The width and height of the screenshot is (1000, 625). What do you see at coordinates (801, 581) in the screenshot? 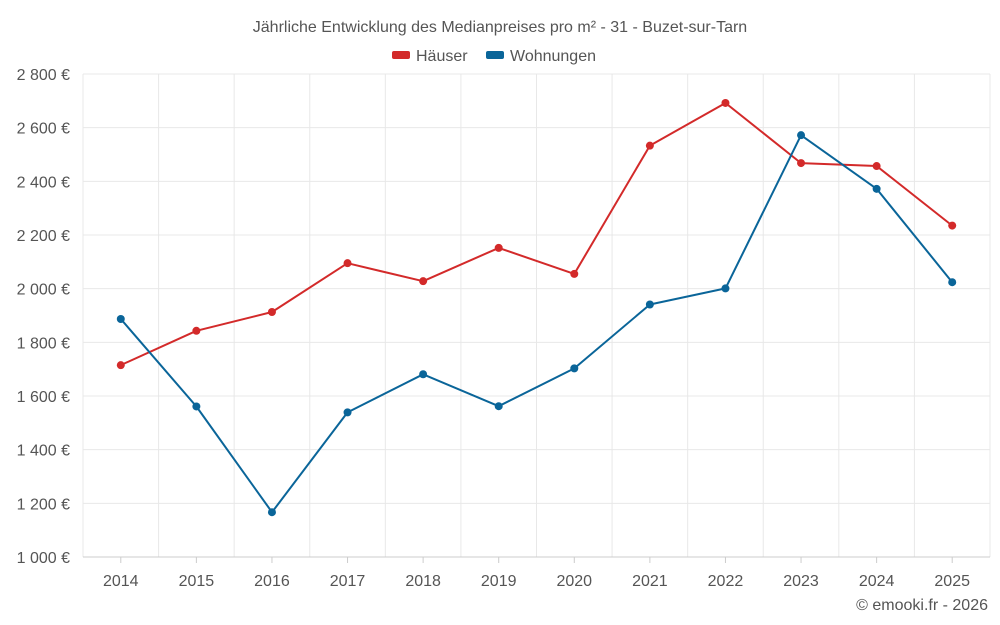
I see `x-tick-label: 2023` at bounding box center [801, 581].